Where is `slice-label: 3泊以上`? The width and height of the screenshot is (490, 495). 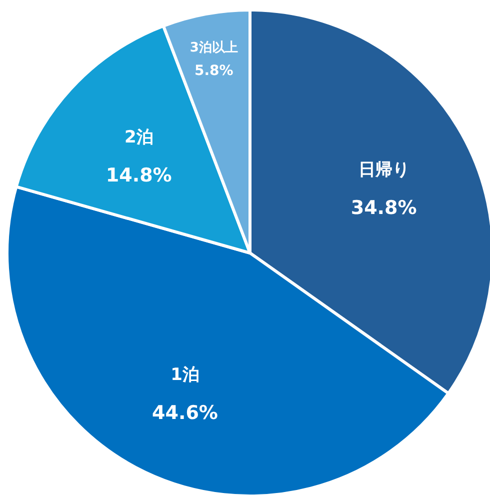
slice-label: 3泊以上 is located at coordinates (214, 48).